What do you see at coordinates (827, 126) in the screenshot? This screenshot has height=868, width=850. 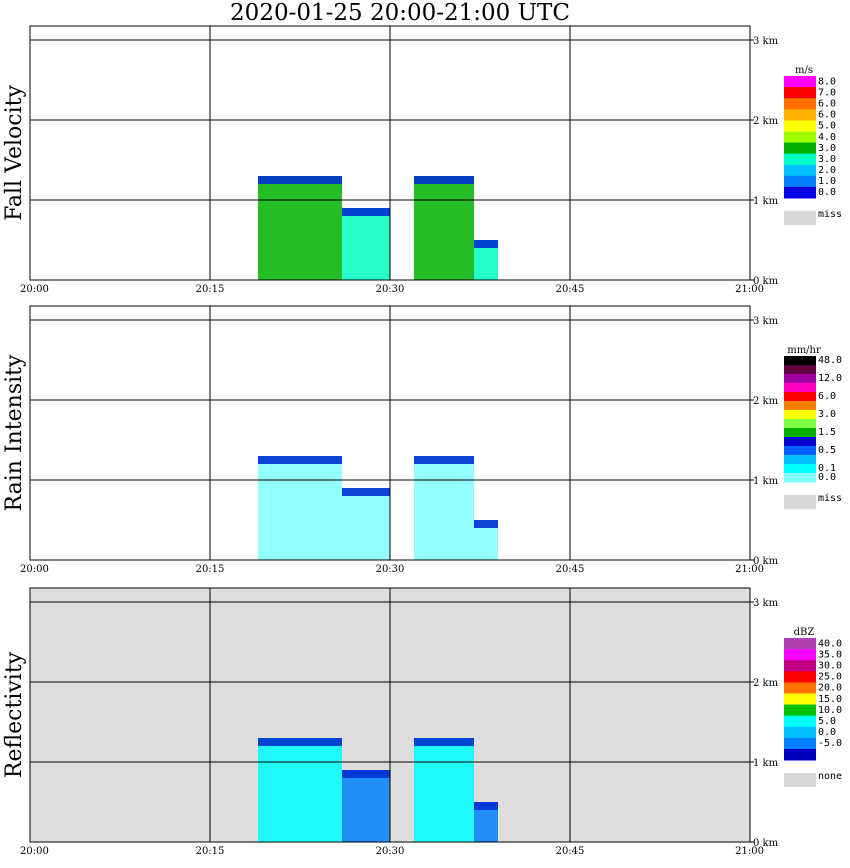 I see `colorbar-label: 5.0` at bounding box center [827, 126].